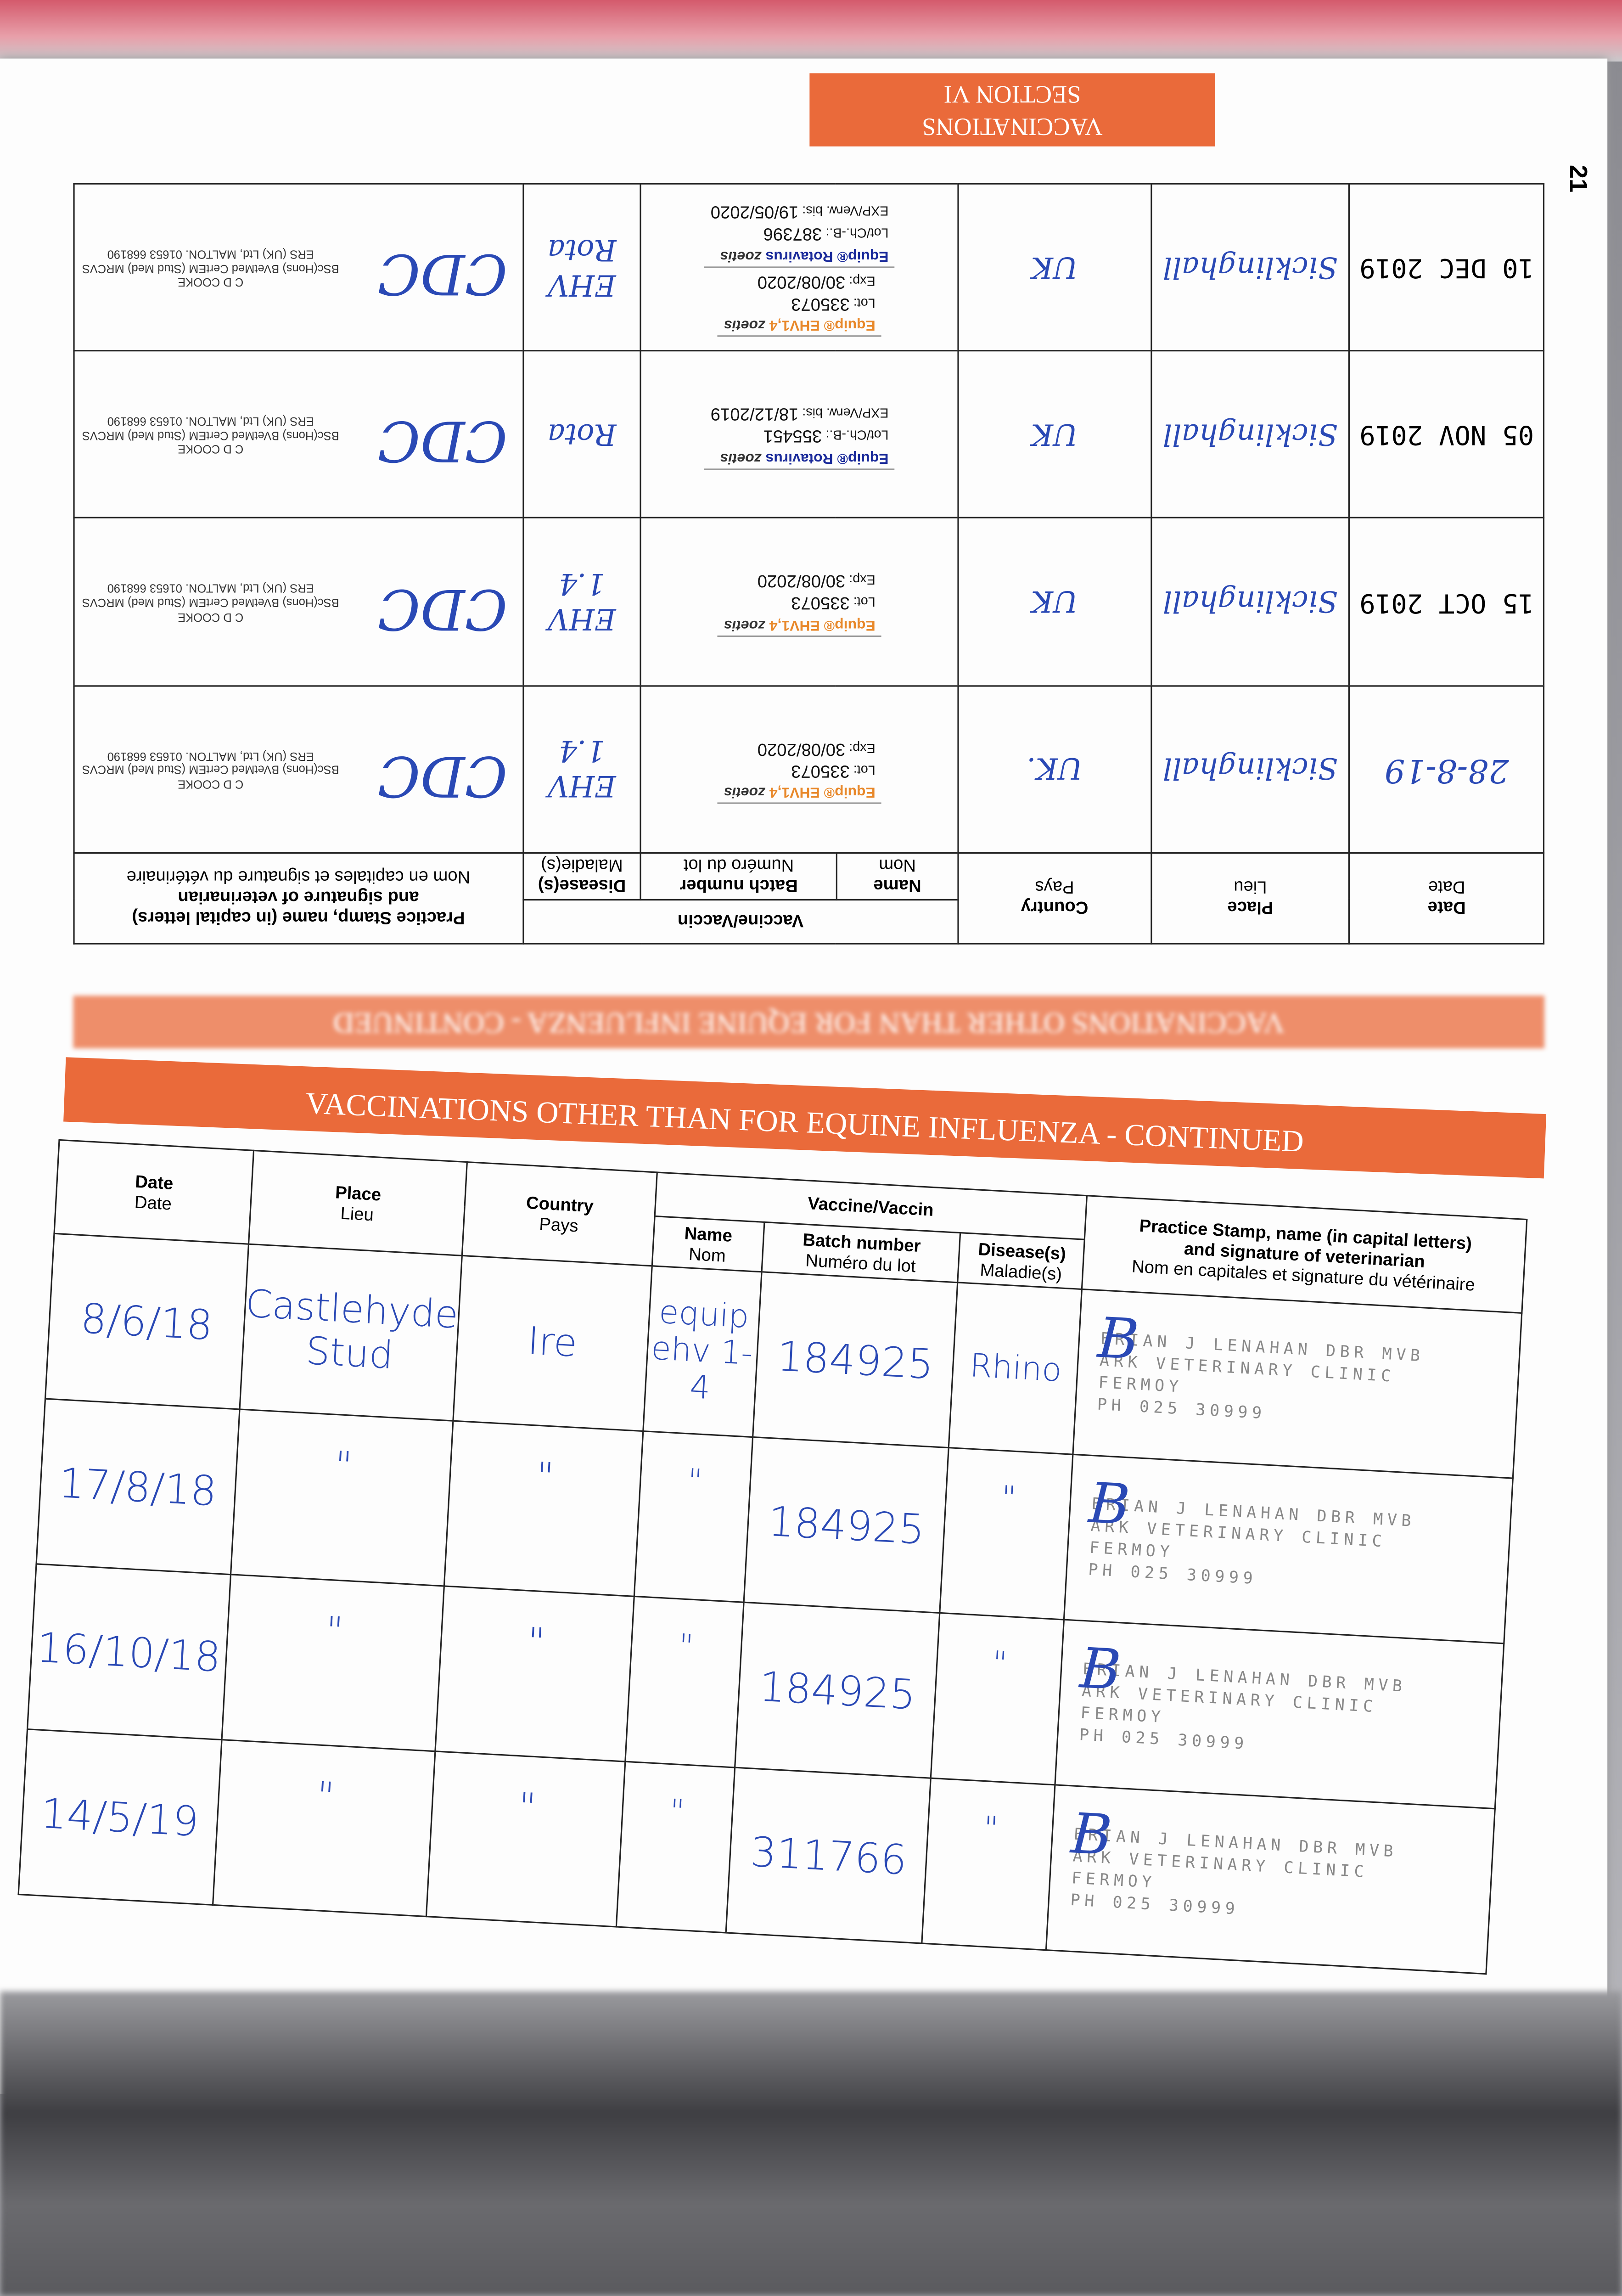 The width and height of the screenshot is (1622, 2296). What do you see at coordinates (146, 1321) in the screenshot?
I see `date-cell: 8/6/18` at bounding box center [146, 1321].